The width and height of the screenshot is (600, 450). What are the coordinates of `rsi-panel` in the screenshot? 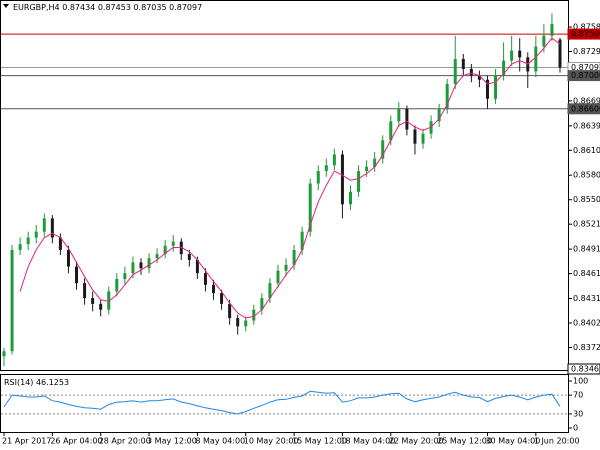 It's located at (284, 403).